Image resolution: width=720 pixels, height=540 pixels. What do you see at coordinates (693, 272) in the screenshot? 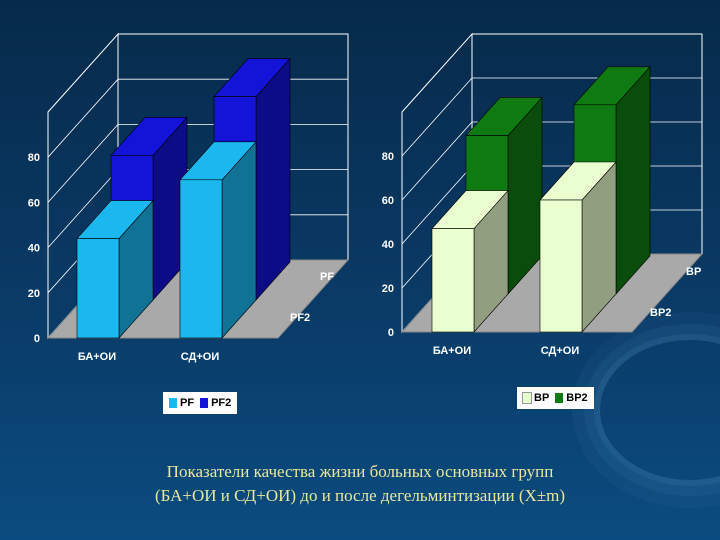
I see `depth-label: BP` at bounding box center [693, 272].